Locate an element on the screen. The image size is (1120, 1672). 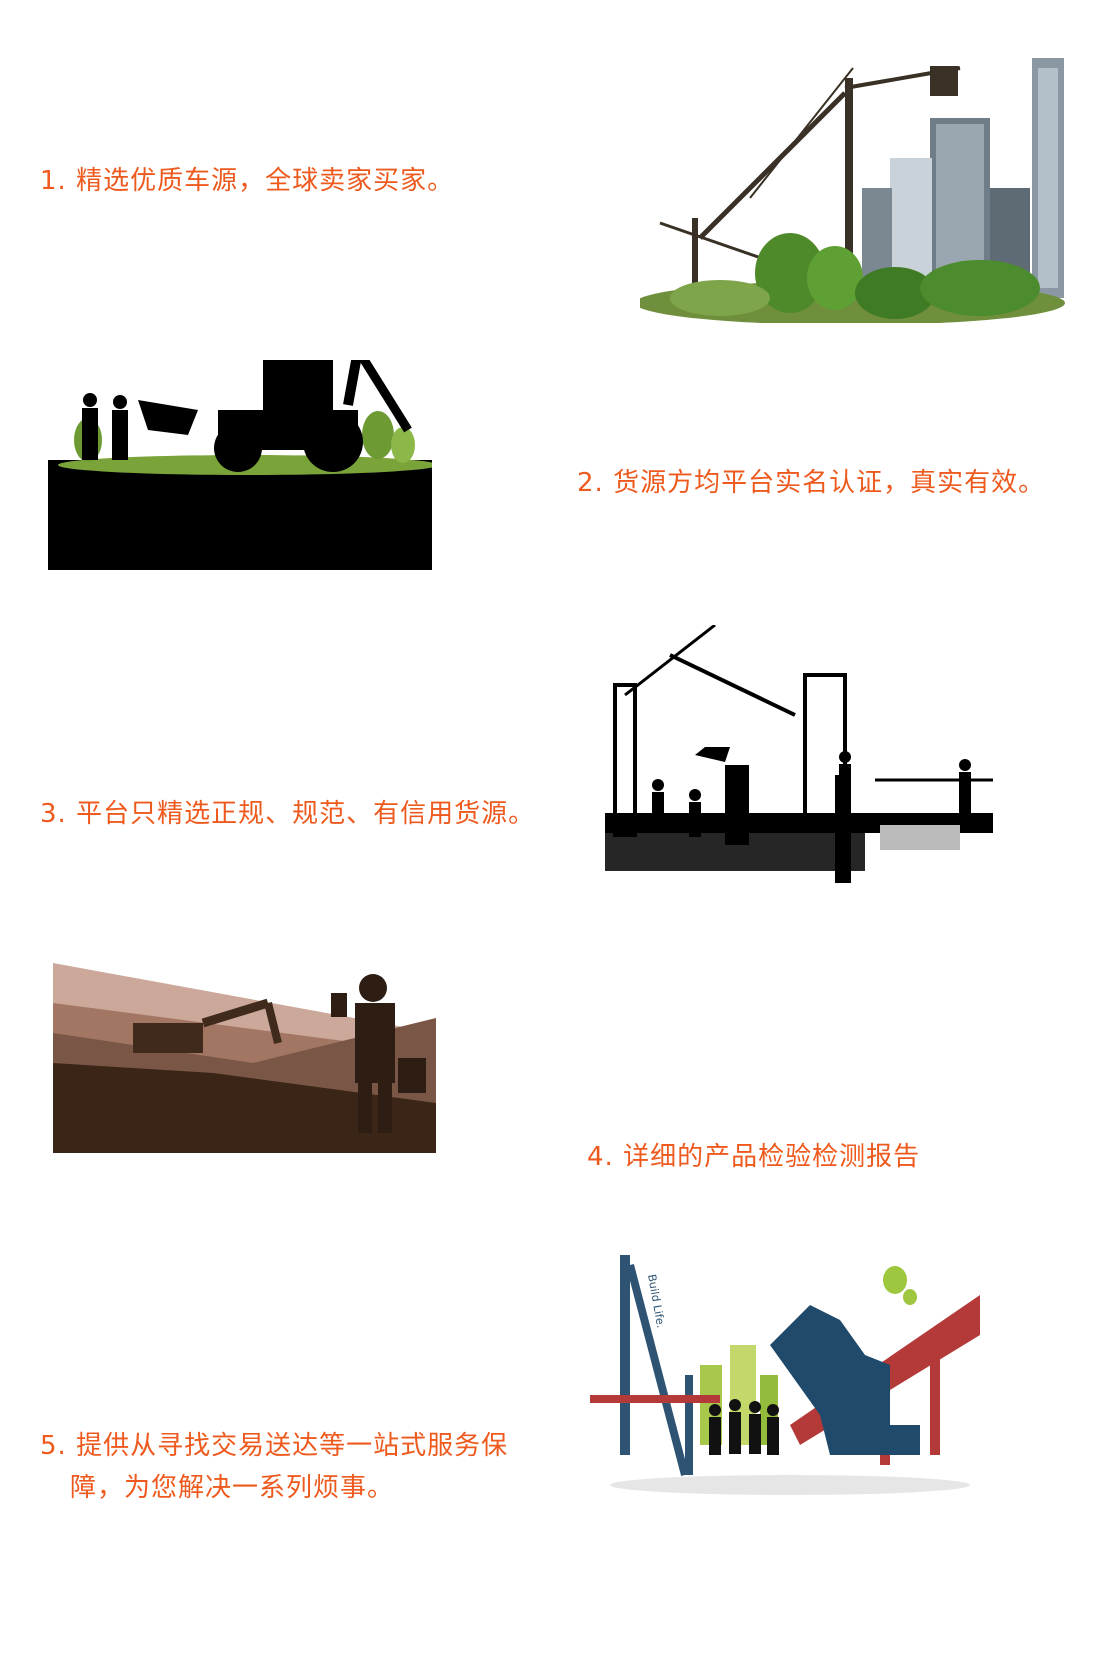
feature-1-text: 1. 精选优质车源，全球卖家买家。 is located at coordinates (247, 181).